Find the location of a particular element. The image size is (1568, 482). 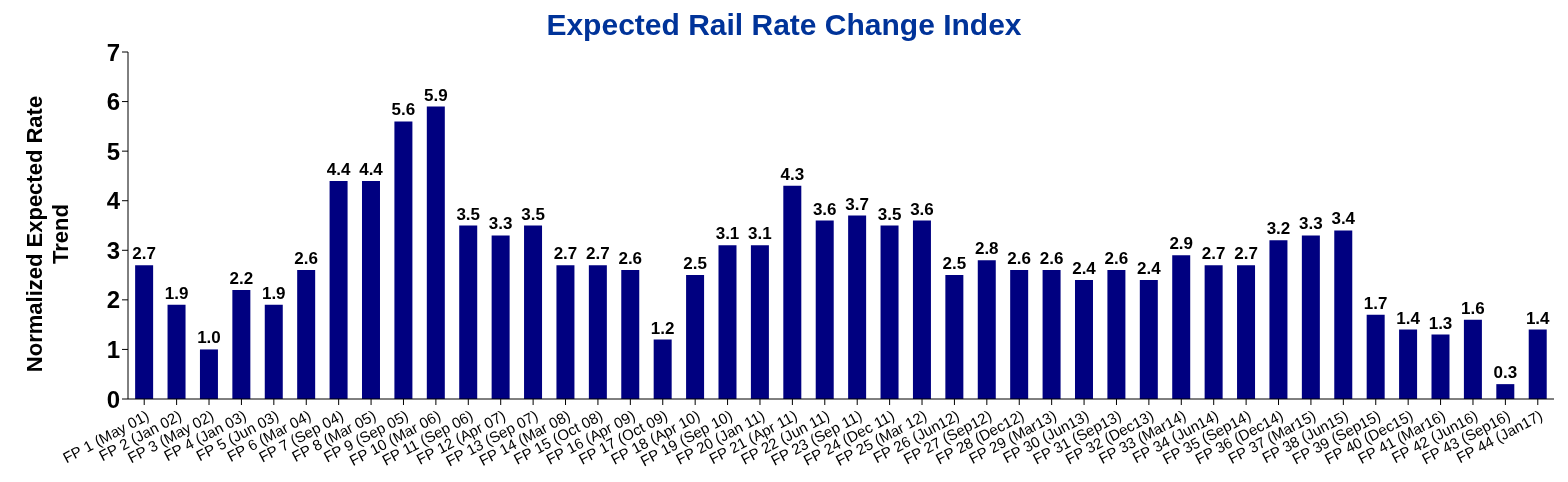

data-label: 1.6 is located at coordinates (1473, 308).